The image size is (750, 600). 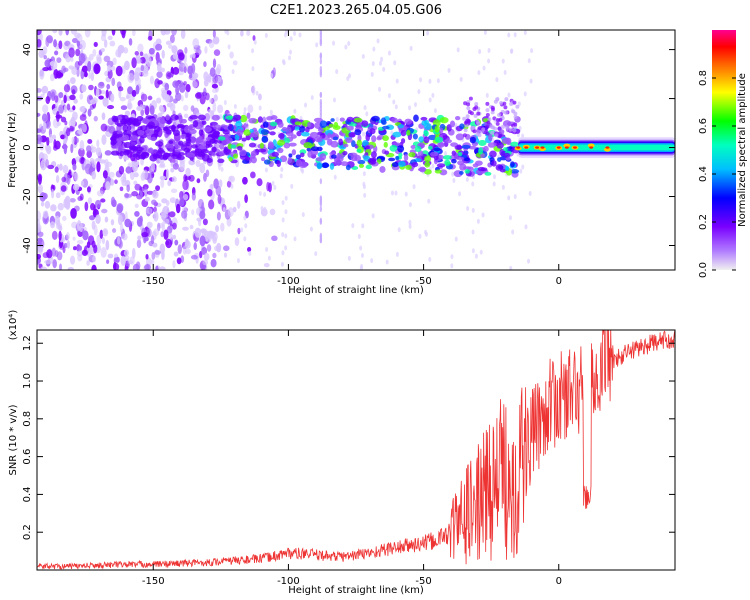 What do you see at coordinates (153, 581) in the screenshot?
I see `snr-x-tick-label: -150` at bounding box center [153, 581].